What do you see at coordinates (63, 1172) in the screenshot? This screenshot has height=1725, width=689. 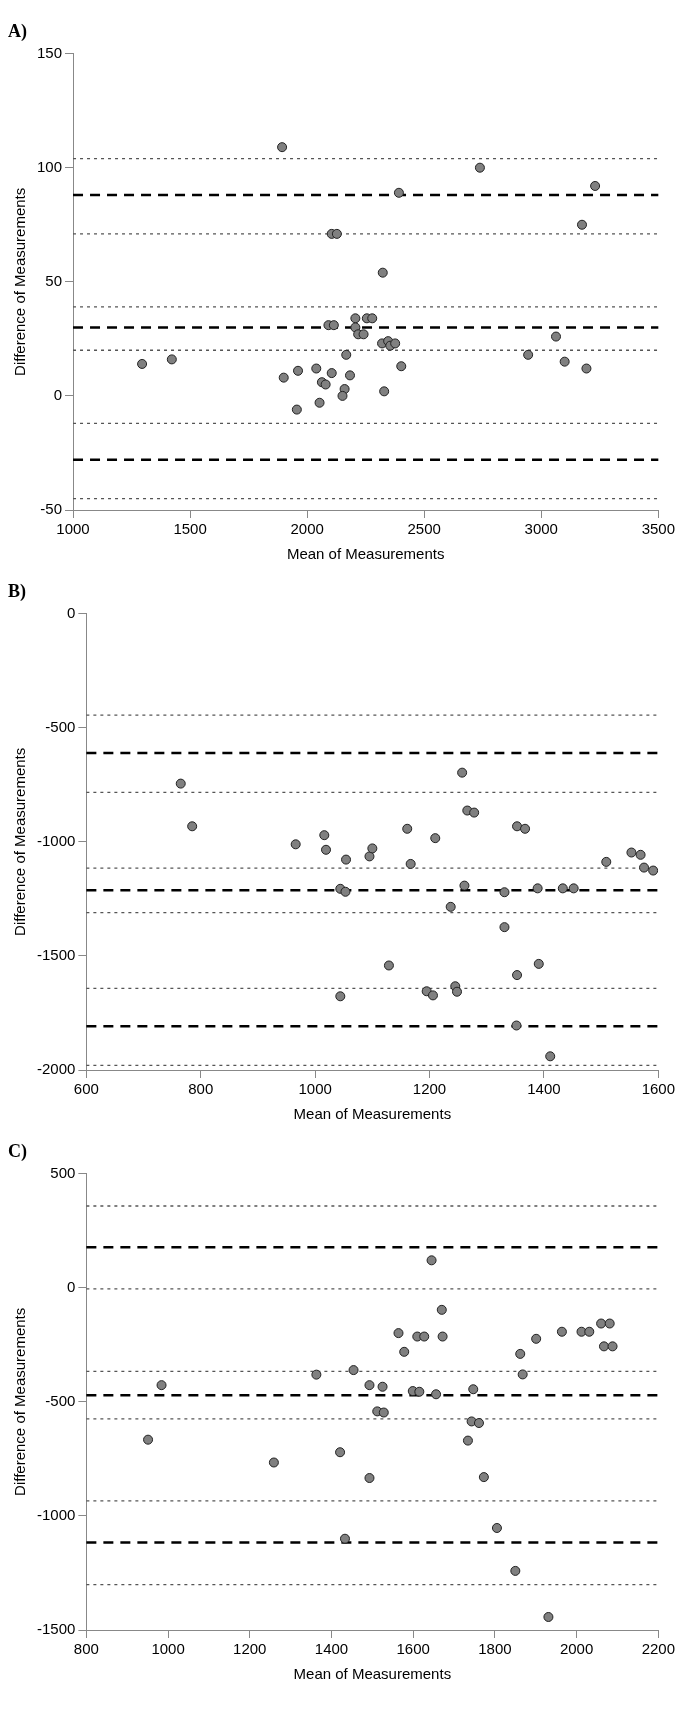 I see `y-tick-label: 500` at bounding box center [63, 1172].